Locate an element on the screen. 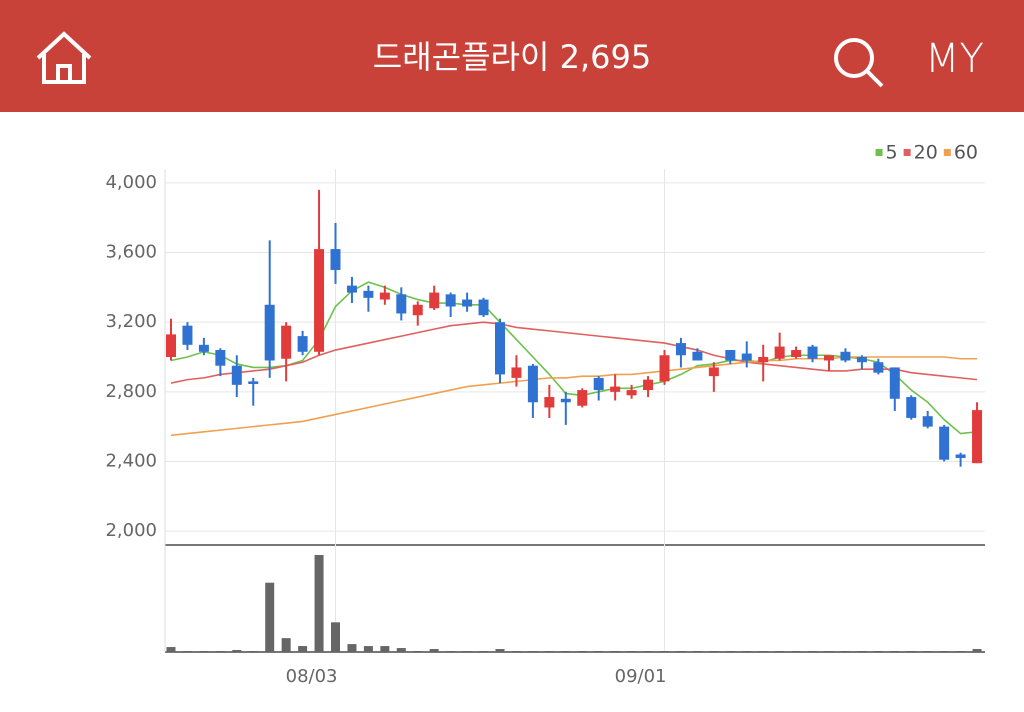 This screenshot has width=1024, height=712. x-tick-label: 09/01 is located at coordinates (641, 676).